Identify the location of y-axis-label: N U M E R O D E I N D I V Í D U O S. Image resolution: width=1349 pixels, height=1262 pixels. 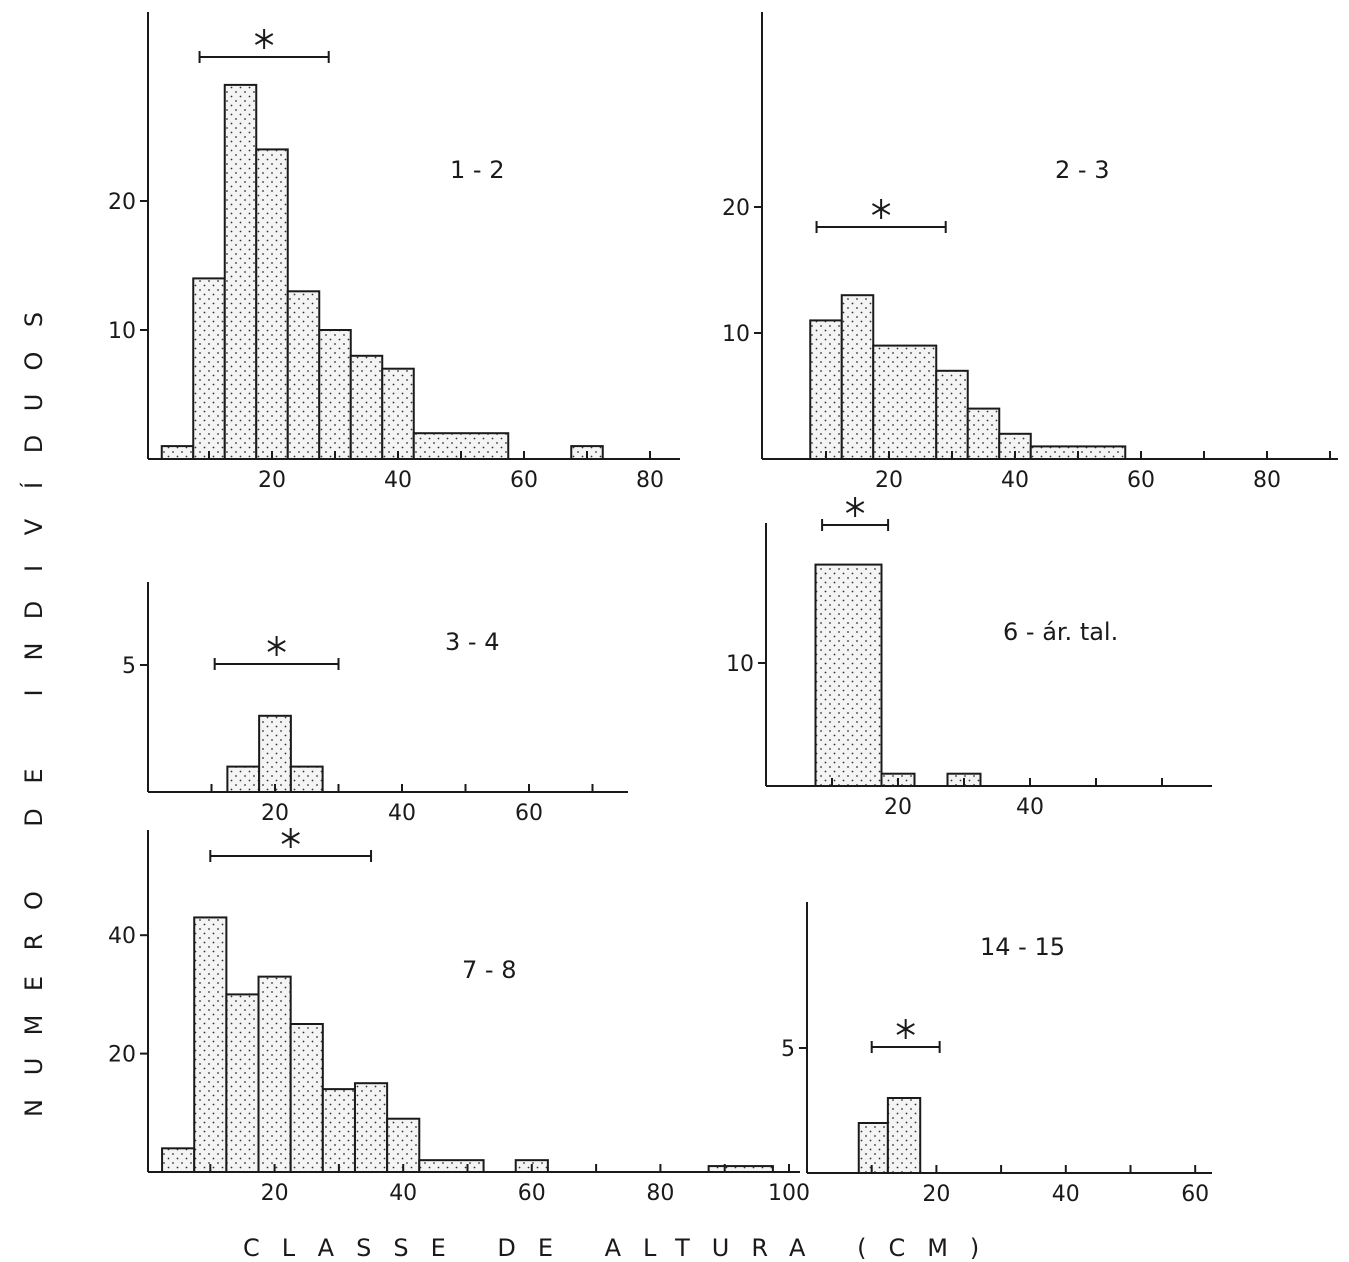
(33, 714).